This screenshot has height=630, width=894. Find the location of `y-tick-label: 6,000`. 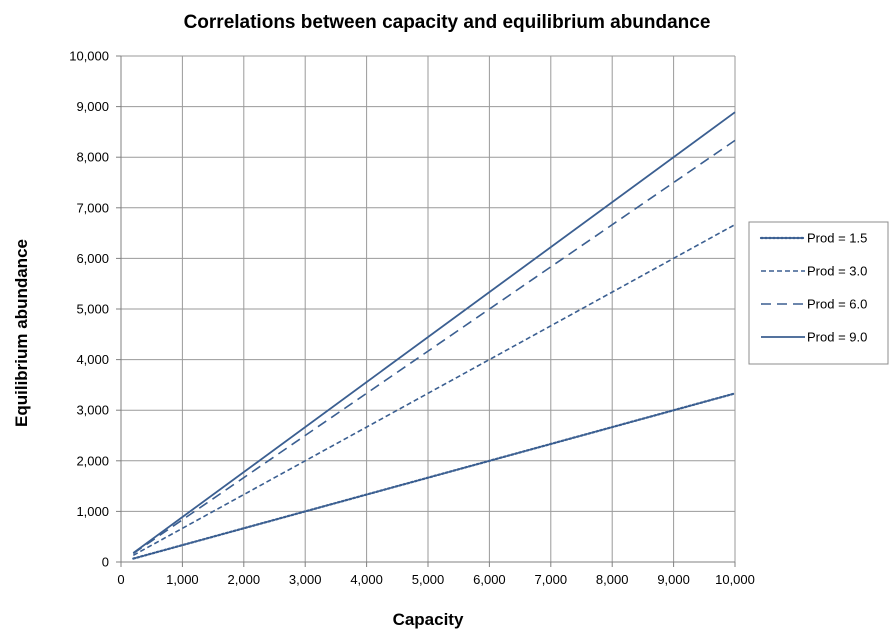

y-tick-label: 6,000 is located at coordinates (92, 258).